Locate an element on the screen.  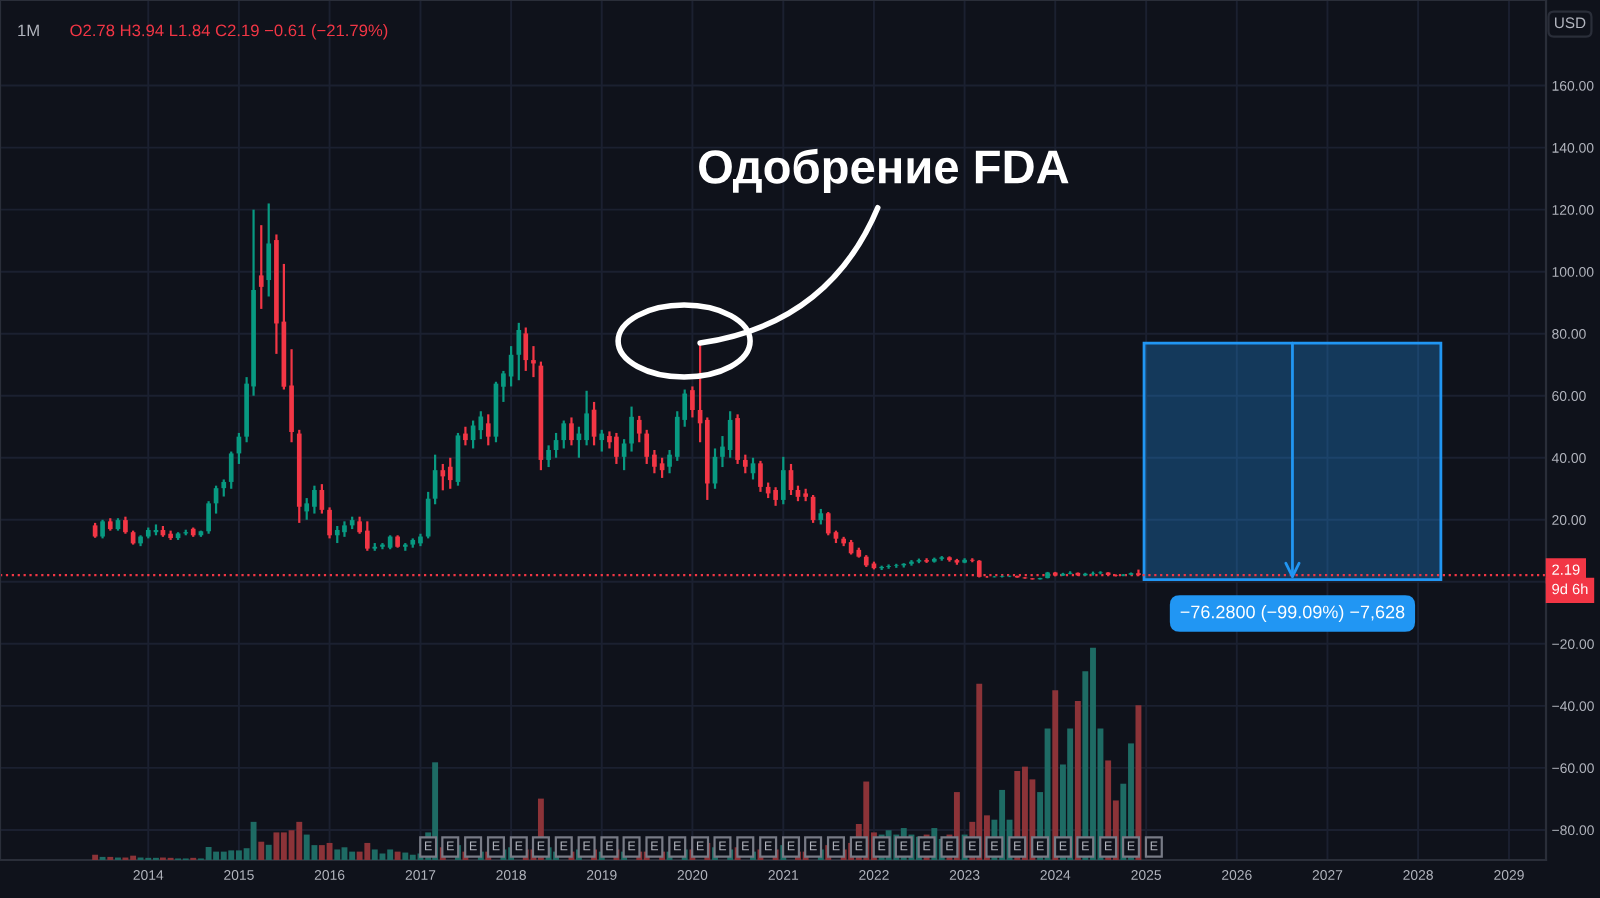
text: 1M is located at coordinates (28, 30).